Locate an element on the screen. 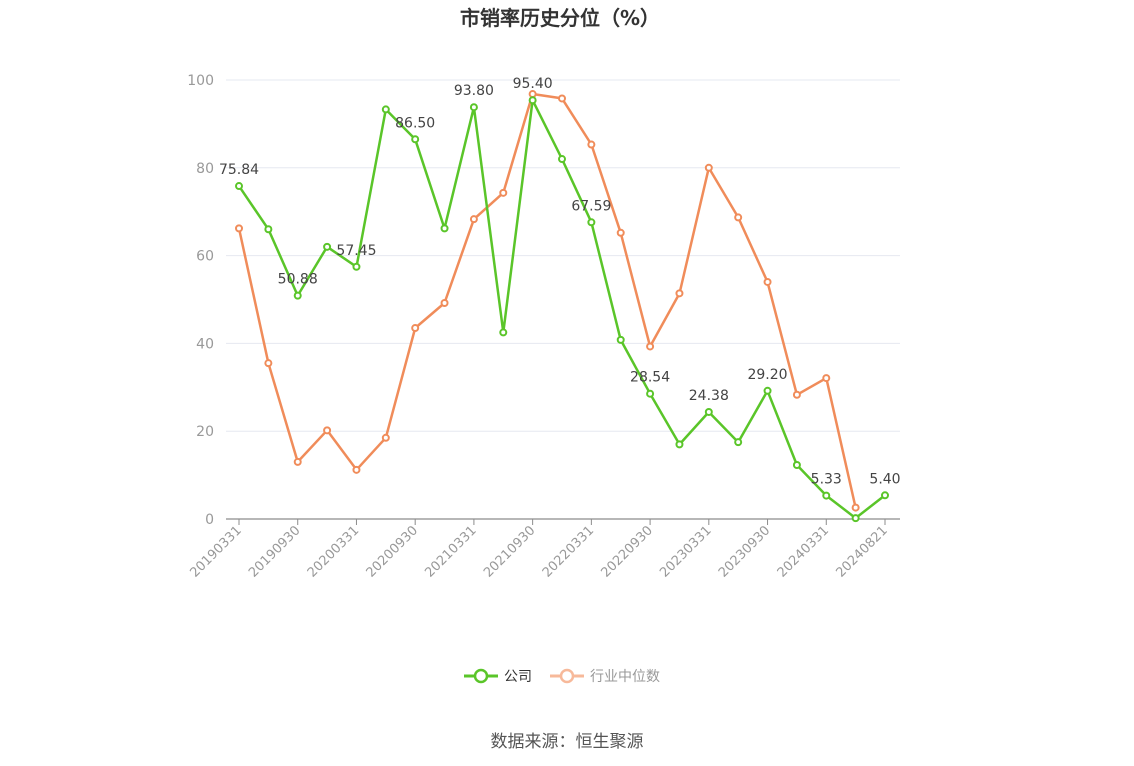 This screenshot has height=766, width=1134. y-tick-label: 20 is located at coordinates (205, 432).